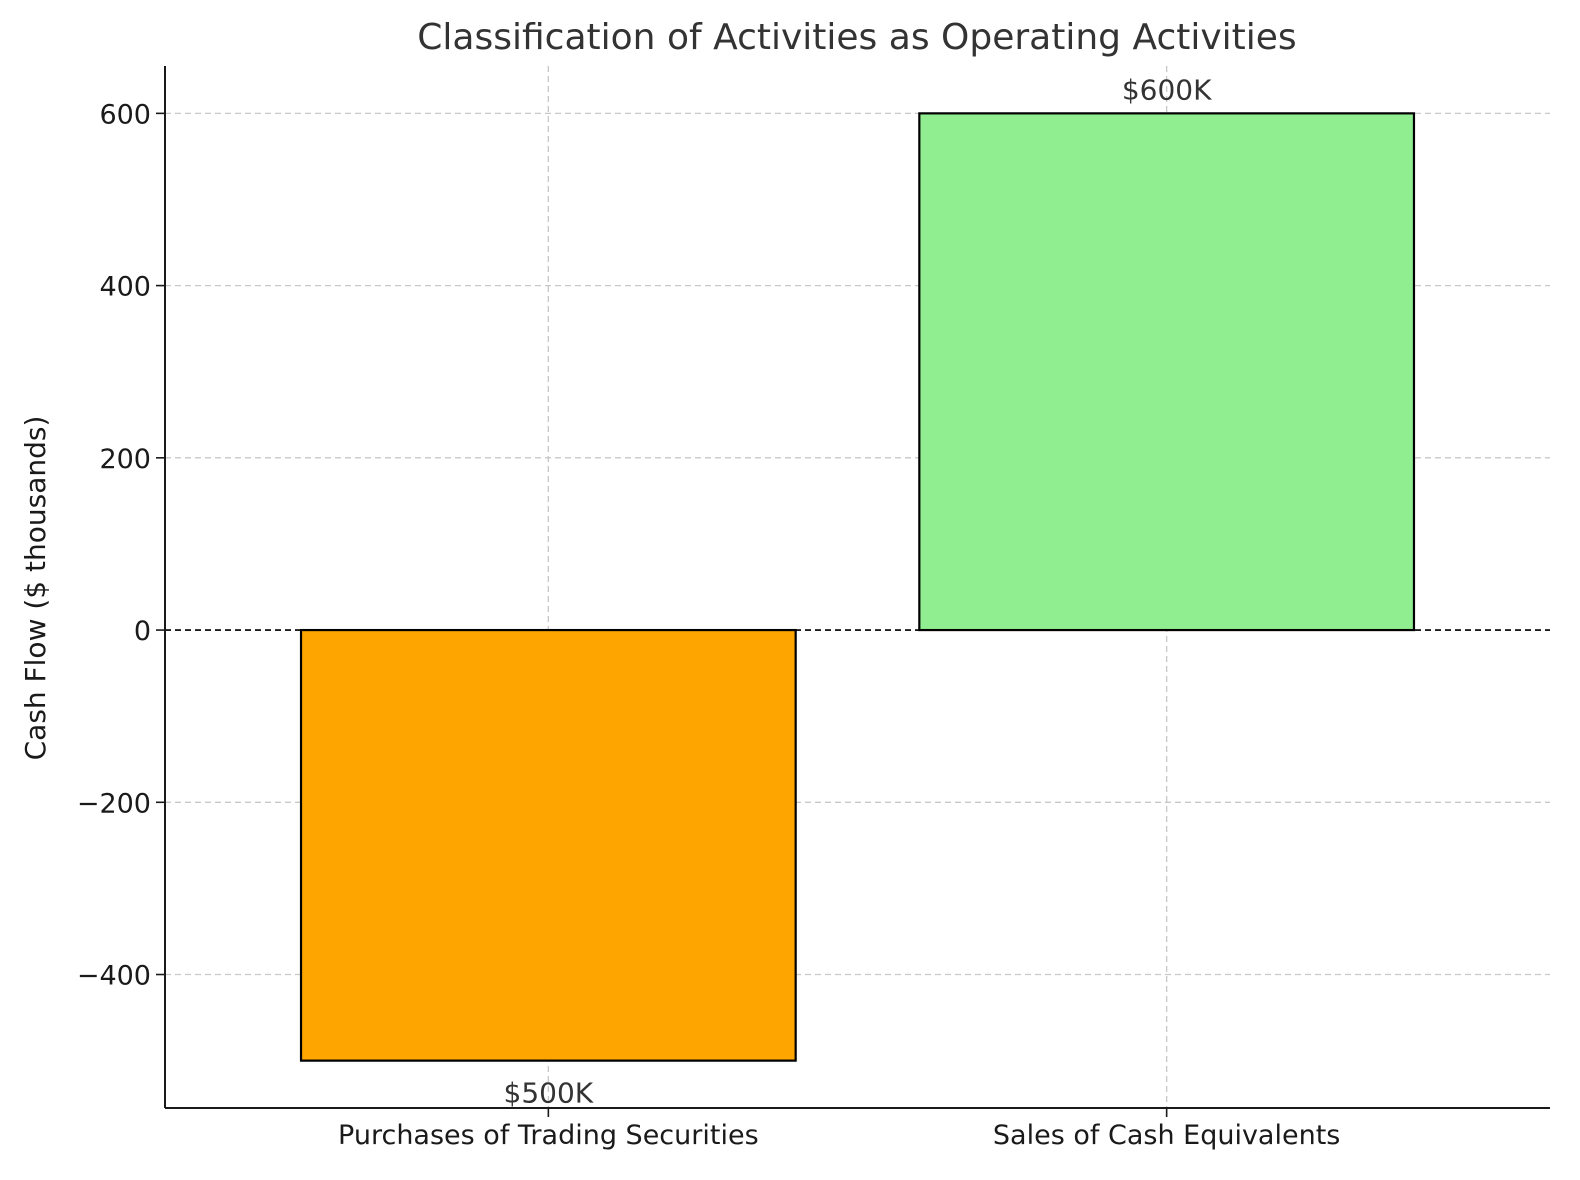 This screenshot has height=1180, width=1580. What do you see at coordinates (125, 114) in the screenshot?
I see `y-tick-label: 600` at bounding box center [125, 114].